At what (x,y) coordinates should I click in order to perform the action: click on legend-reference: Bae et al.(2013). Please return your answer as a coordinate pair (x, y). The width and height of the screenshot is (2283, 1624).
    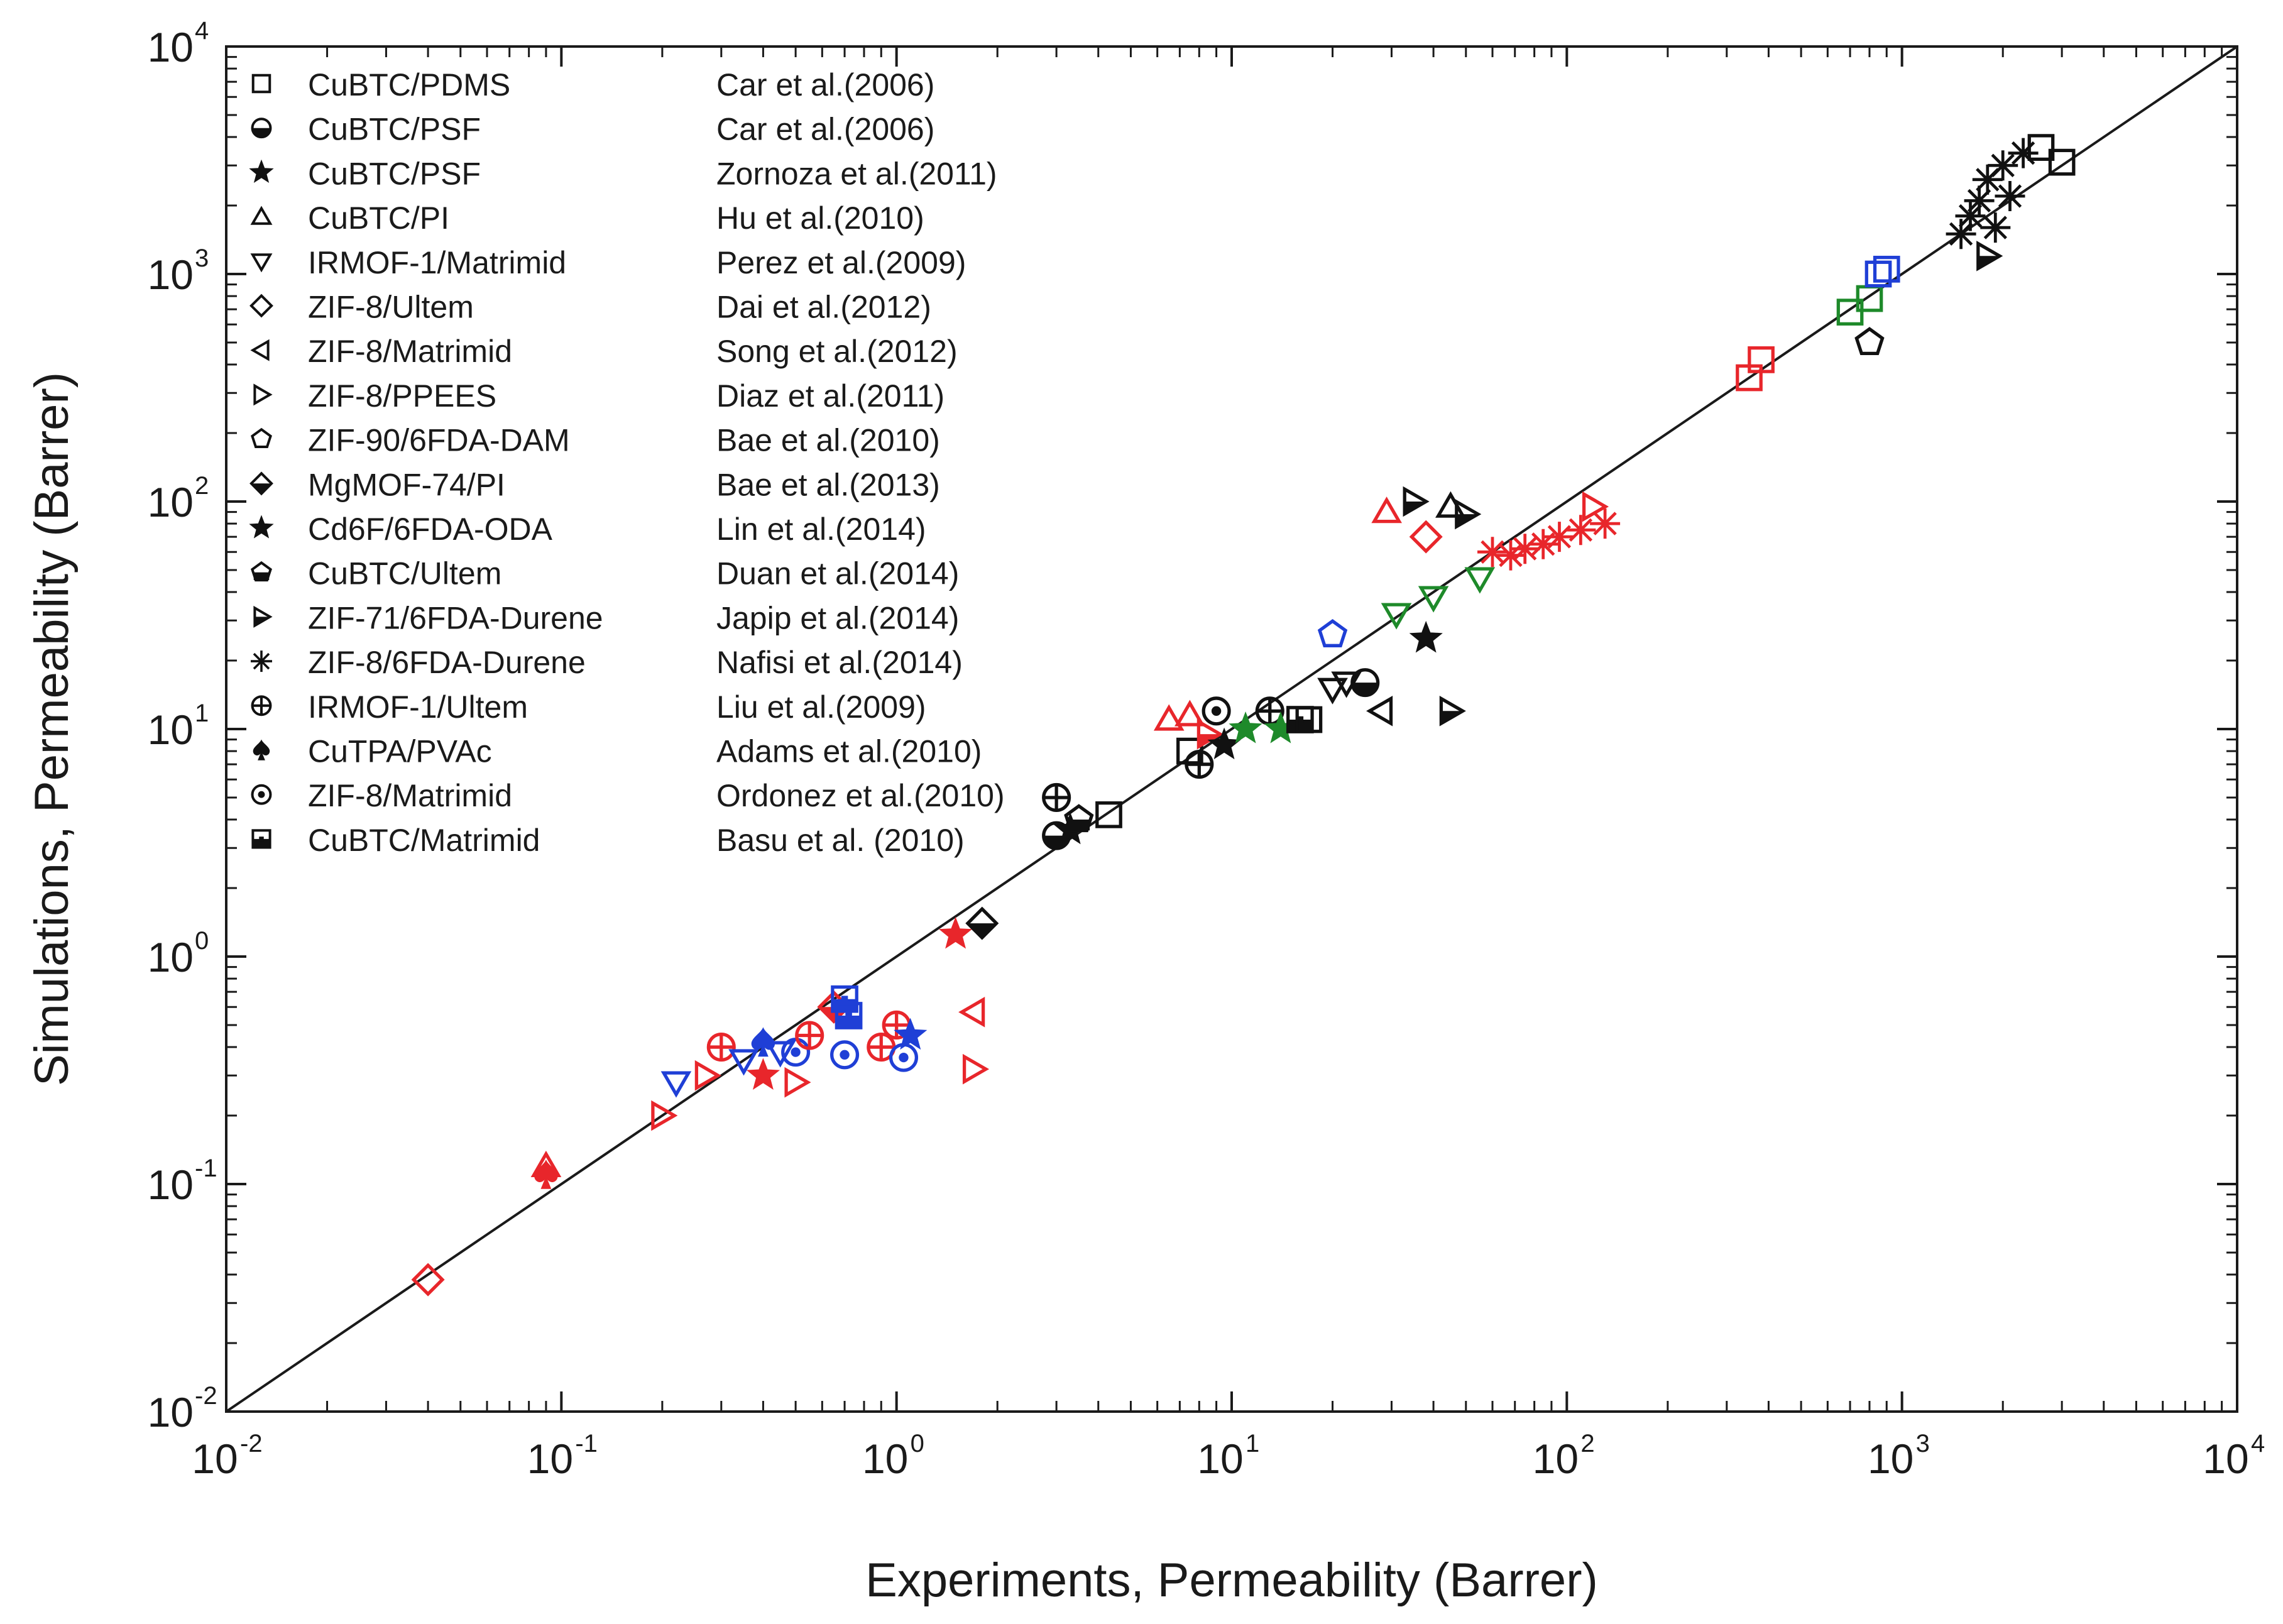
    Looking at the image, I should click on (828, 484).